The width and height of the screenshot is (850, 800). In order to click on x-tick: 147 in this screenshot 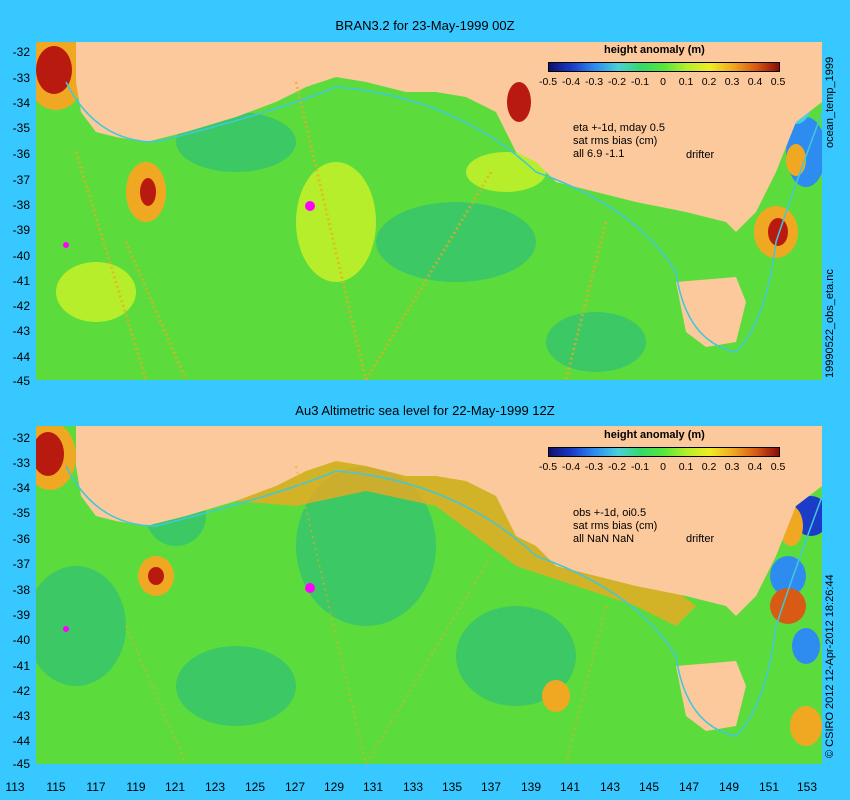, I will do `click(689, 787)`.